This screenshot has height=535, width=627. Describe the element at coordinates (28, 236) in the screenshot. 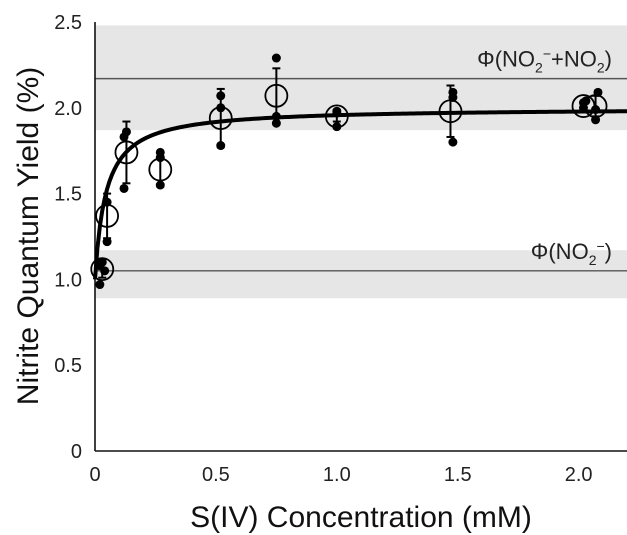

I see `y-axis-title: Nitrite Quantum Yield (%)` at that location.